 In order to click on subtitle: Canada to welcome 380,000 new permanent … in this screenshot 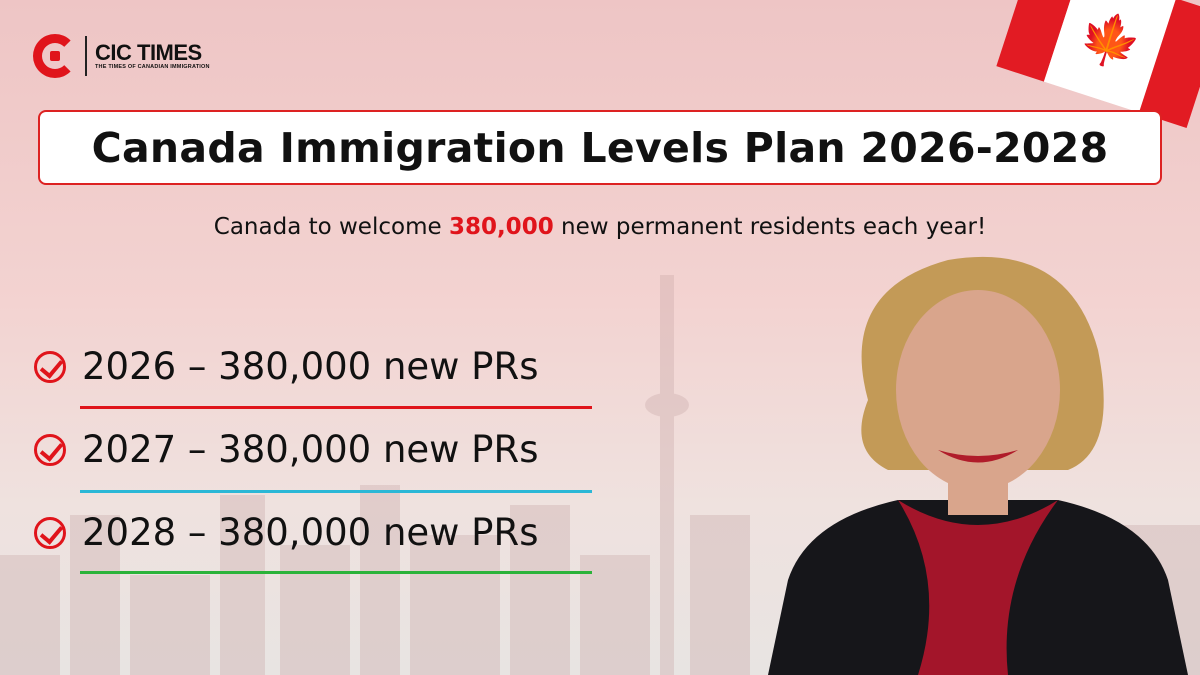, I will do `click(600, 227)`.